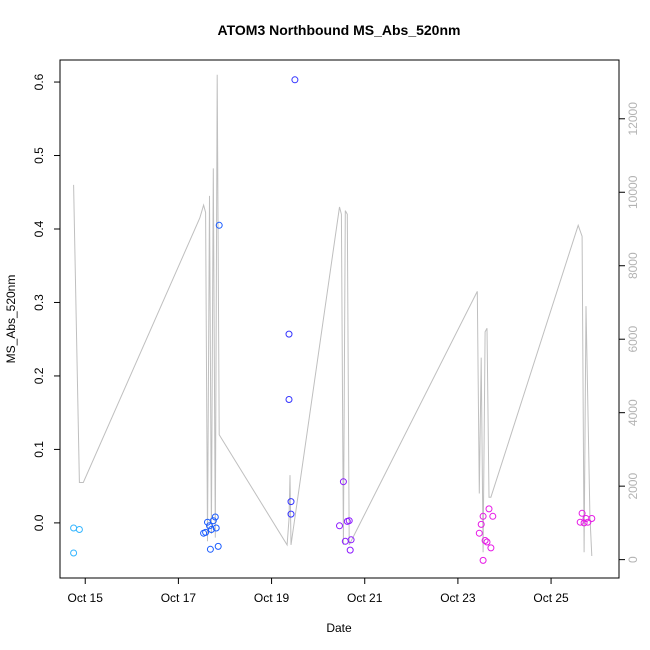 The width and height of the screenshot is (650, 650). I want to click on y-tick-label: 0.1, so click(39, 449).